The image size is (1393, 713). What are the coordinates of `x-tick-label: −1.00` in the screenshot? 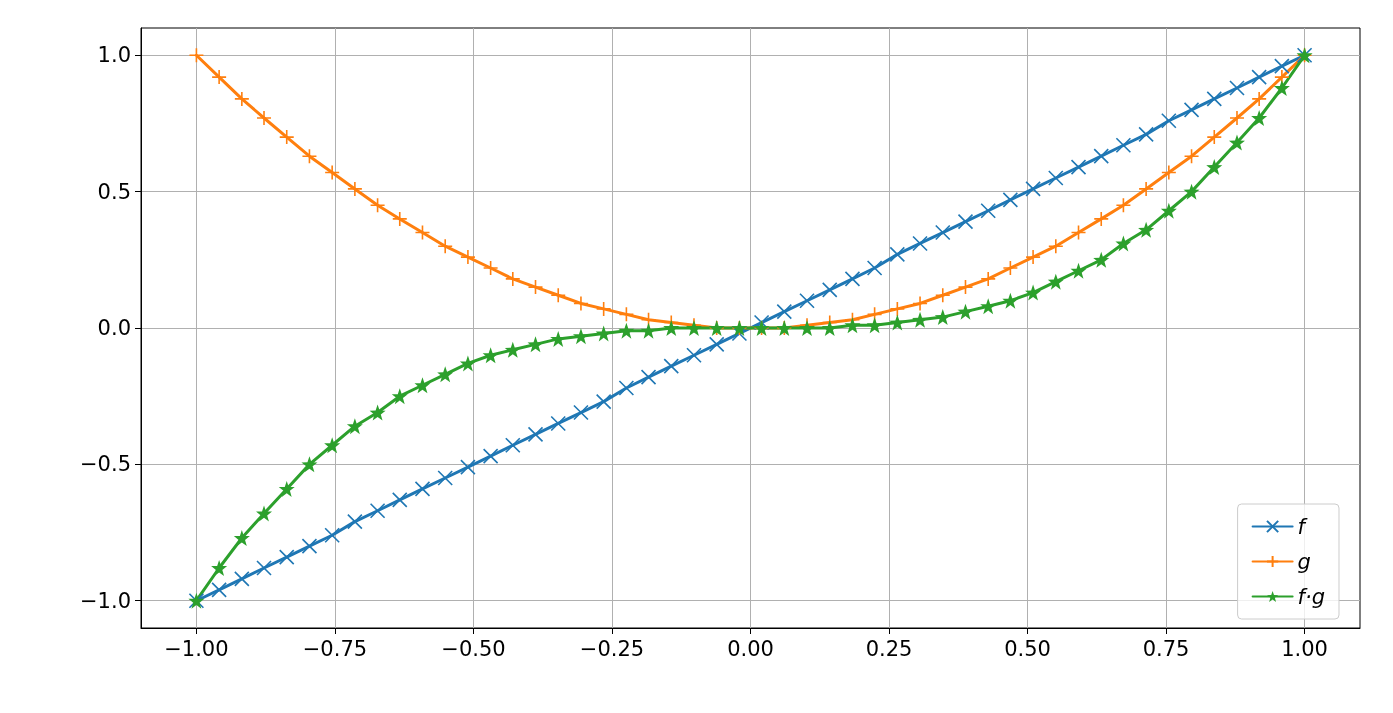 It's located at (196, 648).